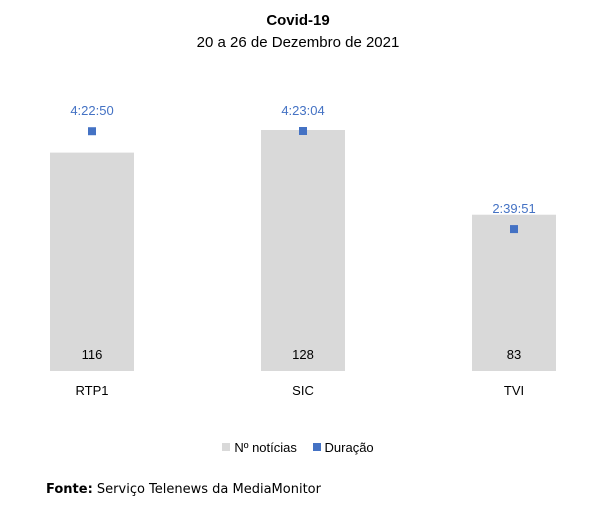  I want to click on bar-value-label-rtp1: 116, so click(92, 354).